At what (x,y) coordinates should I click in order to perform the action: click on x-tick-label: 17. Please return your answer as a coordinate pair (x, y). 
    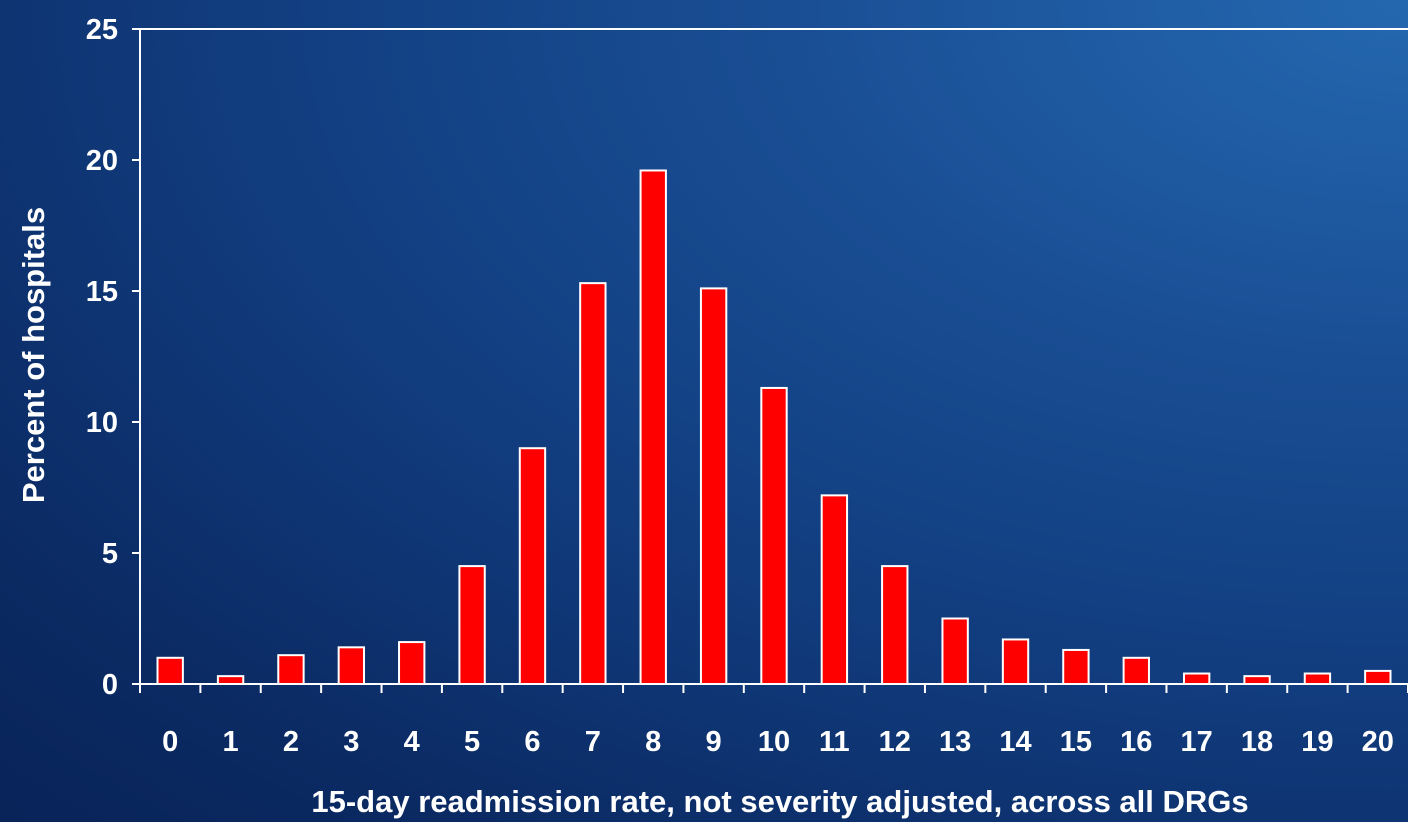
    Looking at the image, I should click on (1197, 742).